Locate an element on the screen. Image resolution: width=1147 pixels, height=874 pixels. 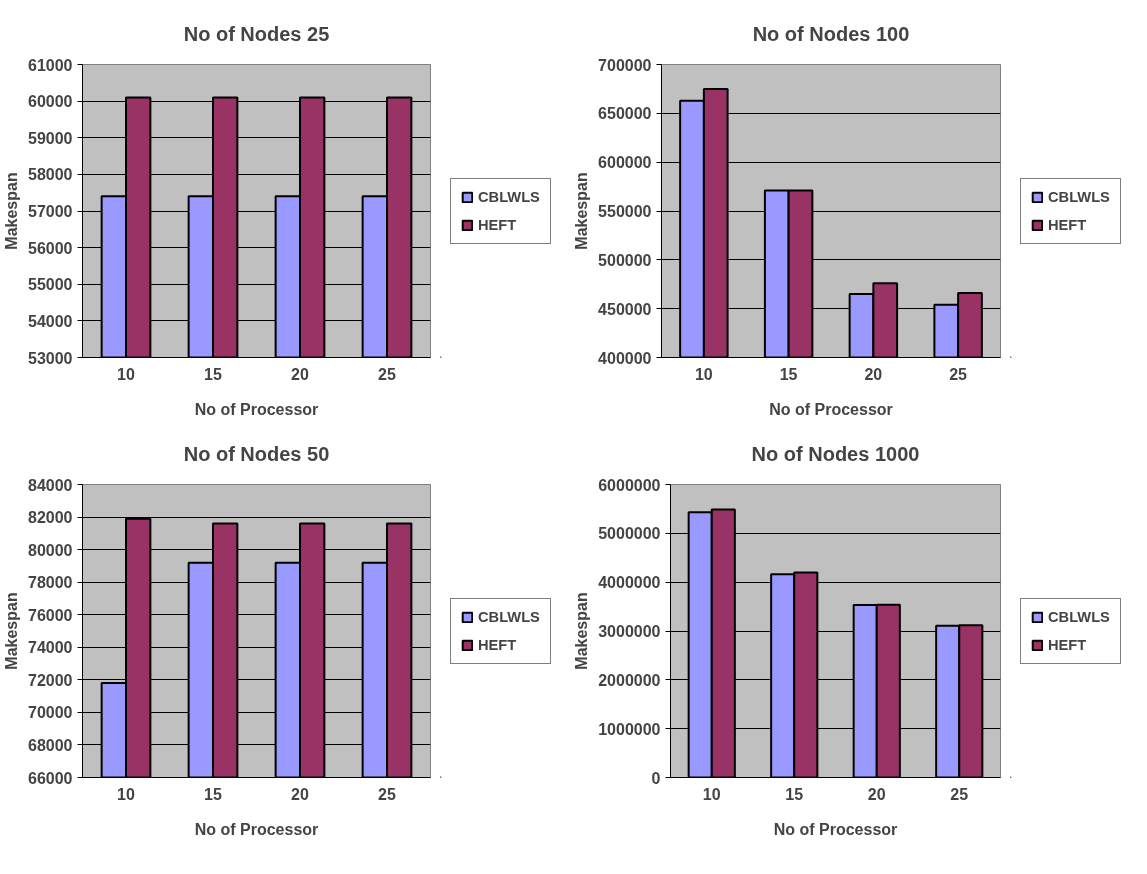
y-tick-label: 4000000 is located at coordinates (629, 583).